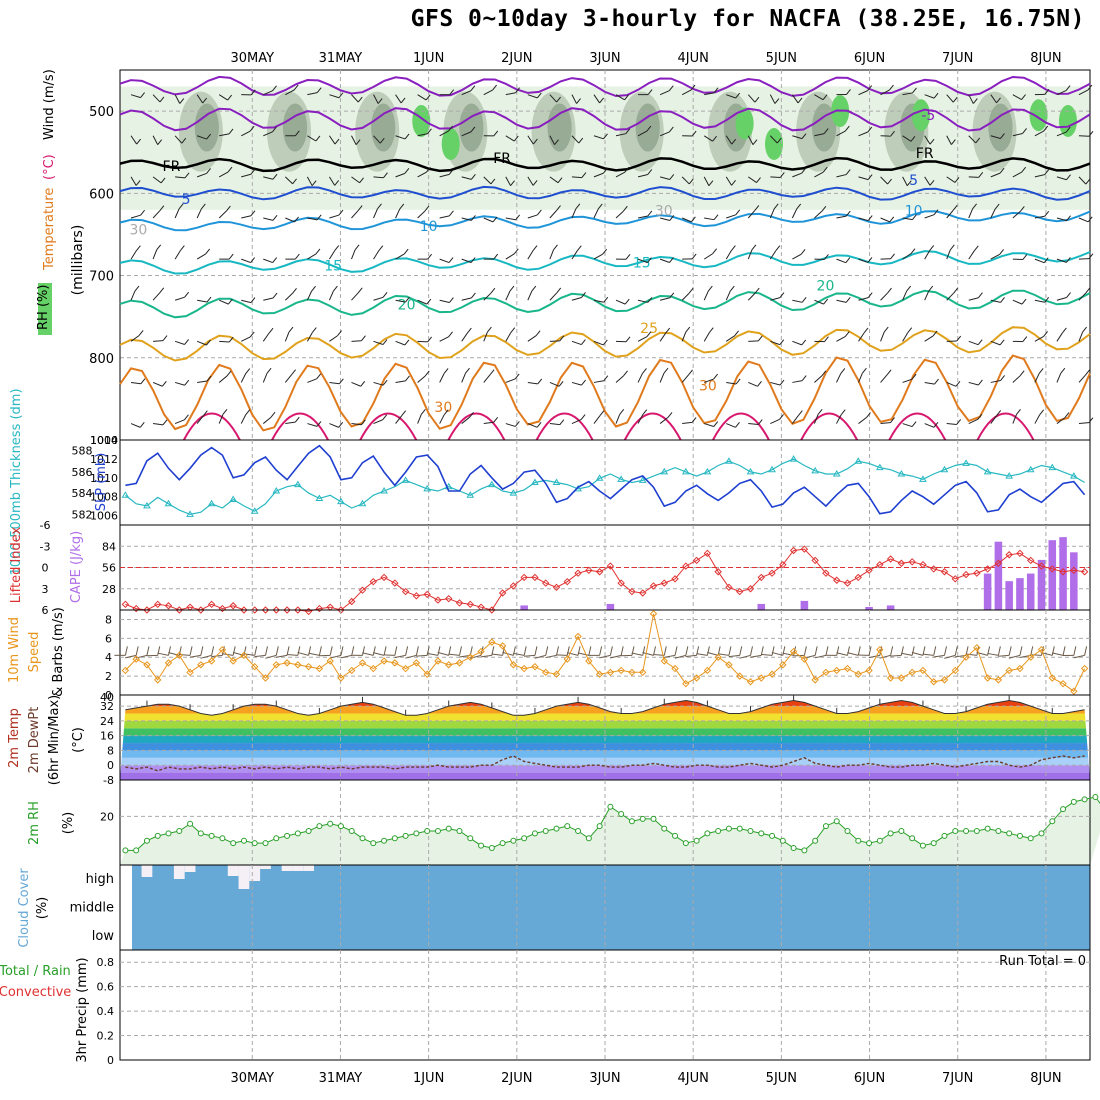 This screenshot has width=1100, height=1100. What do you see at coordinates (107, 816) in the screenshot?
I see `rh2m-ytick: 20` at bounding box center [107, 816].